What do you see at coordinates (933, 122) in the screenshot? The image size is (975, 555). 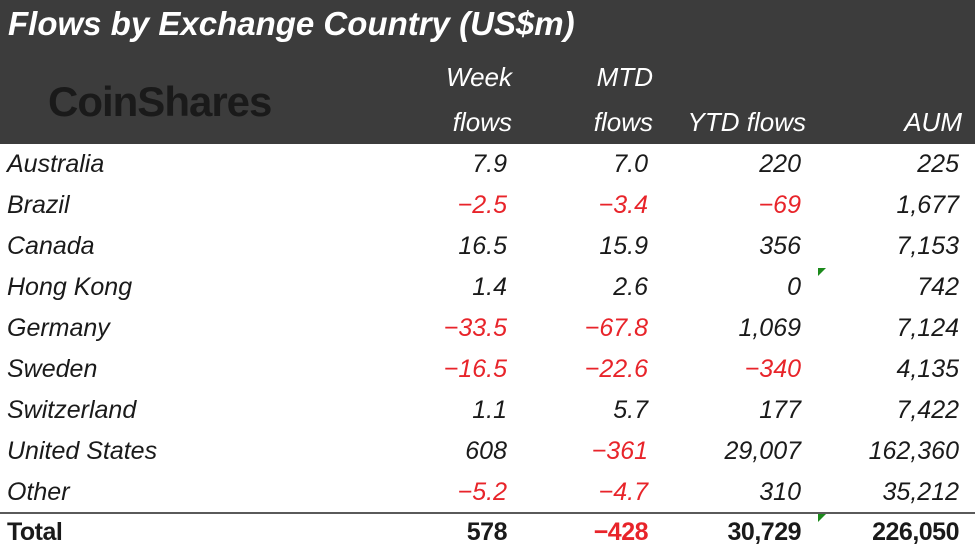 I see `header-aum: AUM` at bounding box center [933, 122].